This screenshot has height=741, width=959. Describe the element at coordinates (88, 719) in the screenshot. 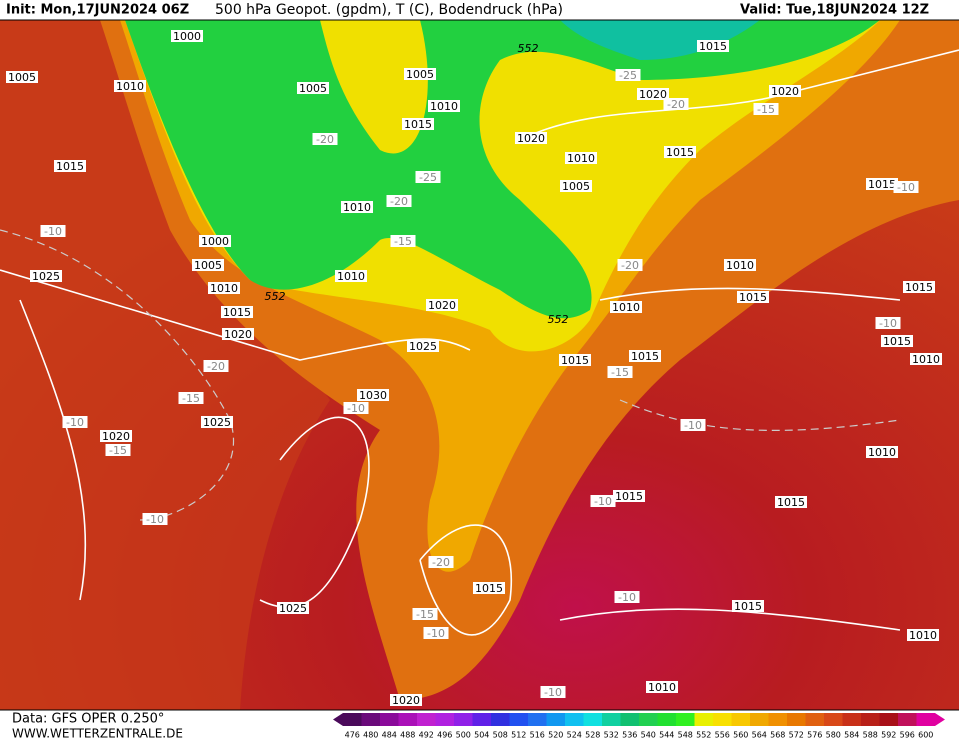

I see `data-source: Data: GFS OPER 0.250°` at that location.